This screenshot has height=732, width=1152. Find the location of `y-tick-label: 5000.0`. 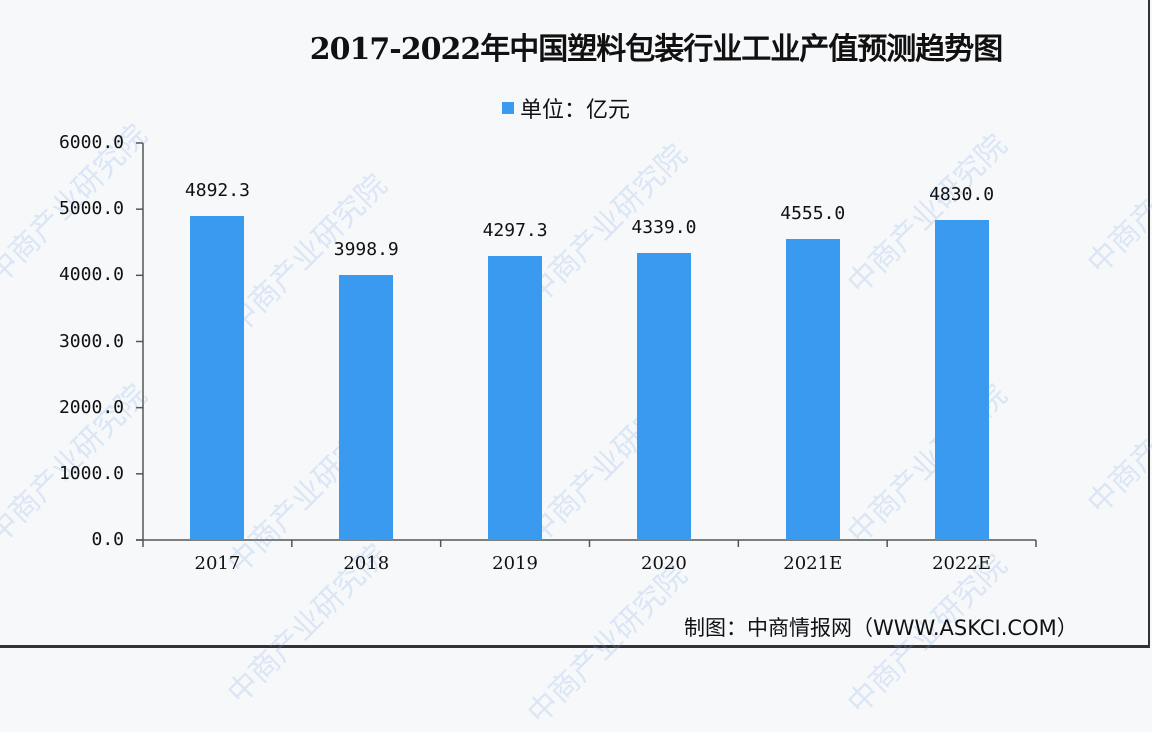

y-tick-label: 5000.0 is located at coordinates (91, 209).